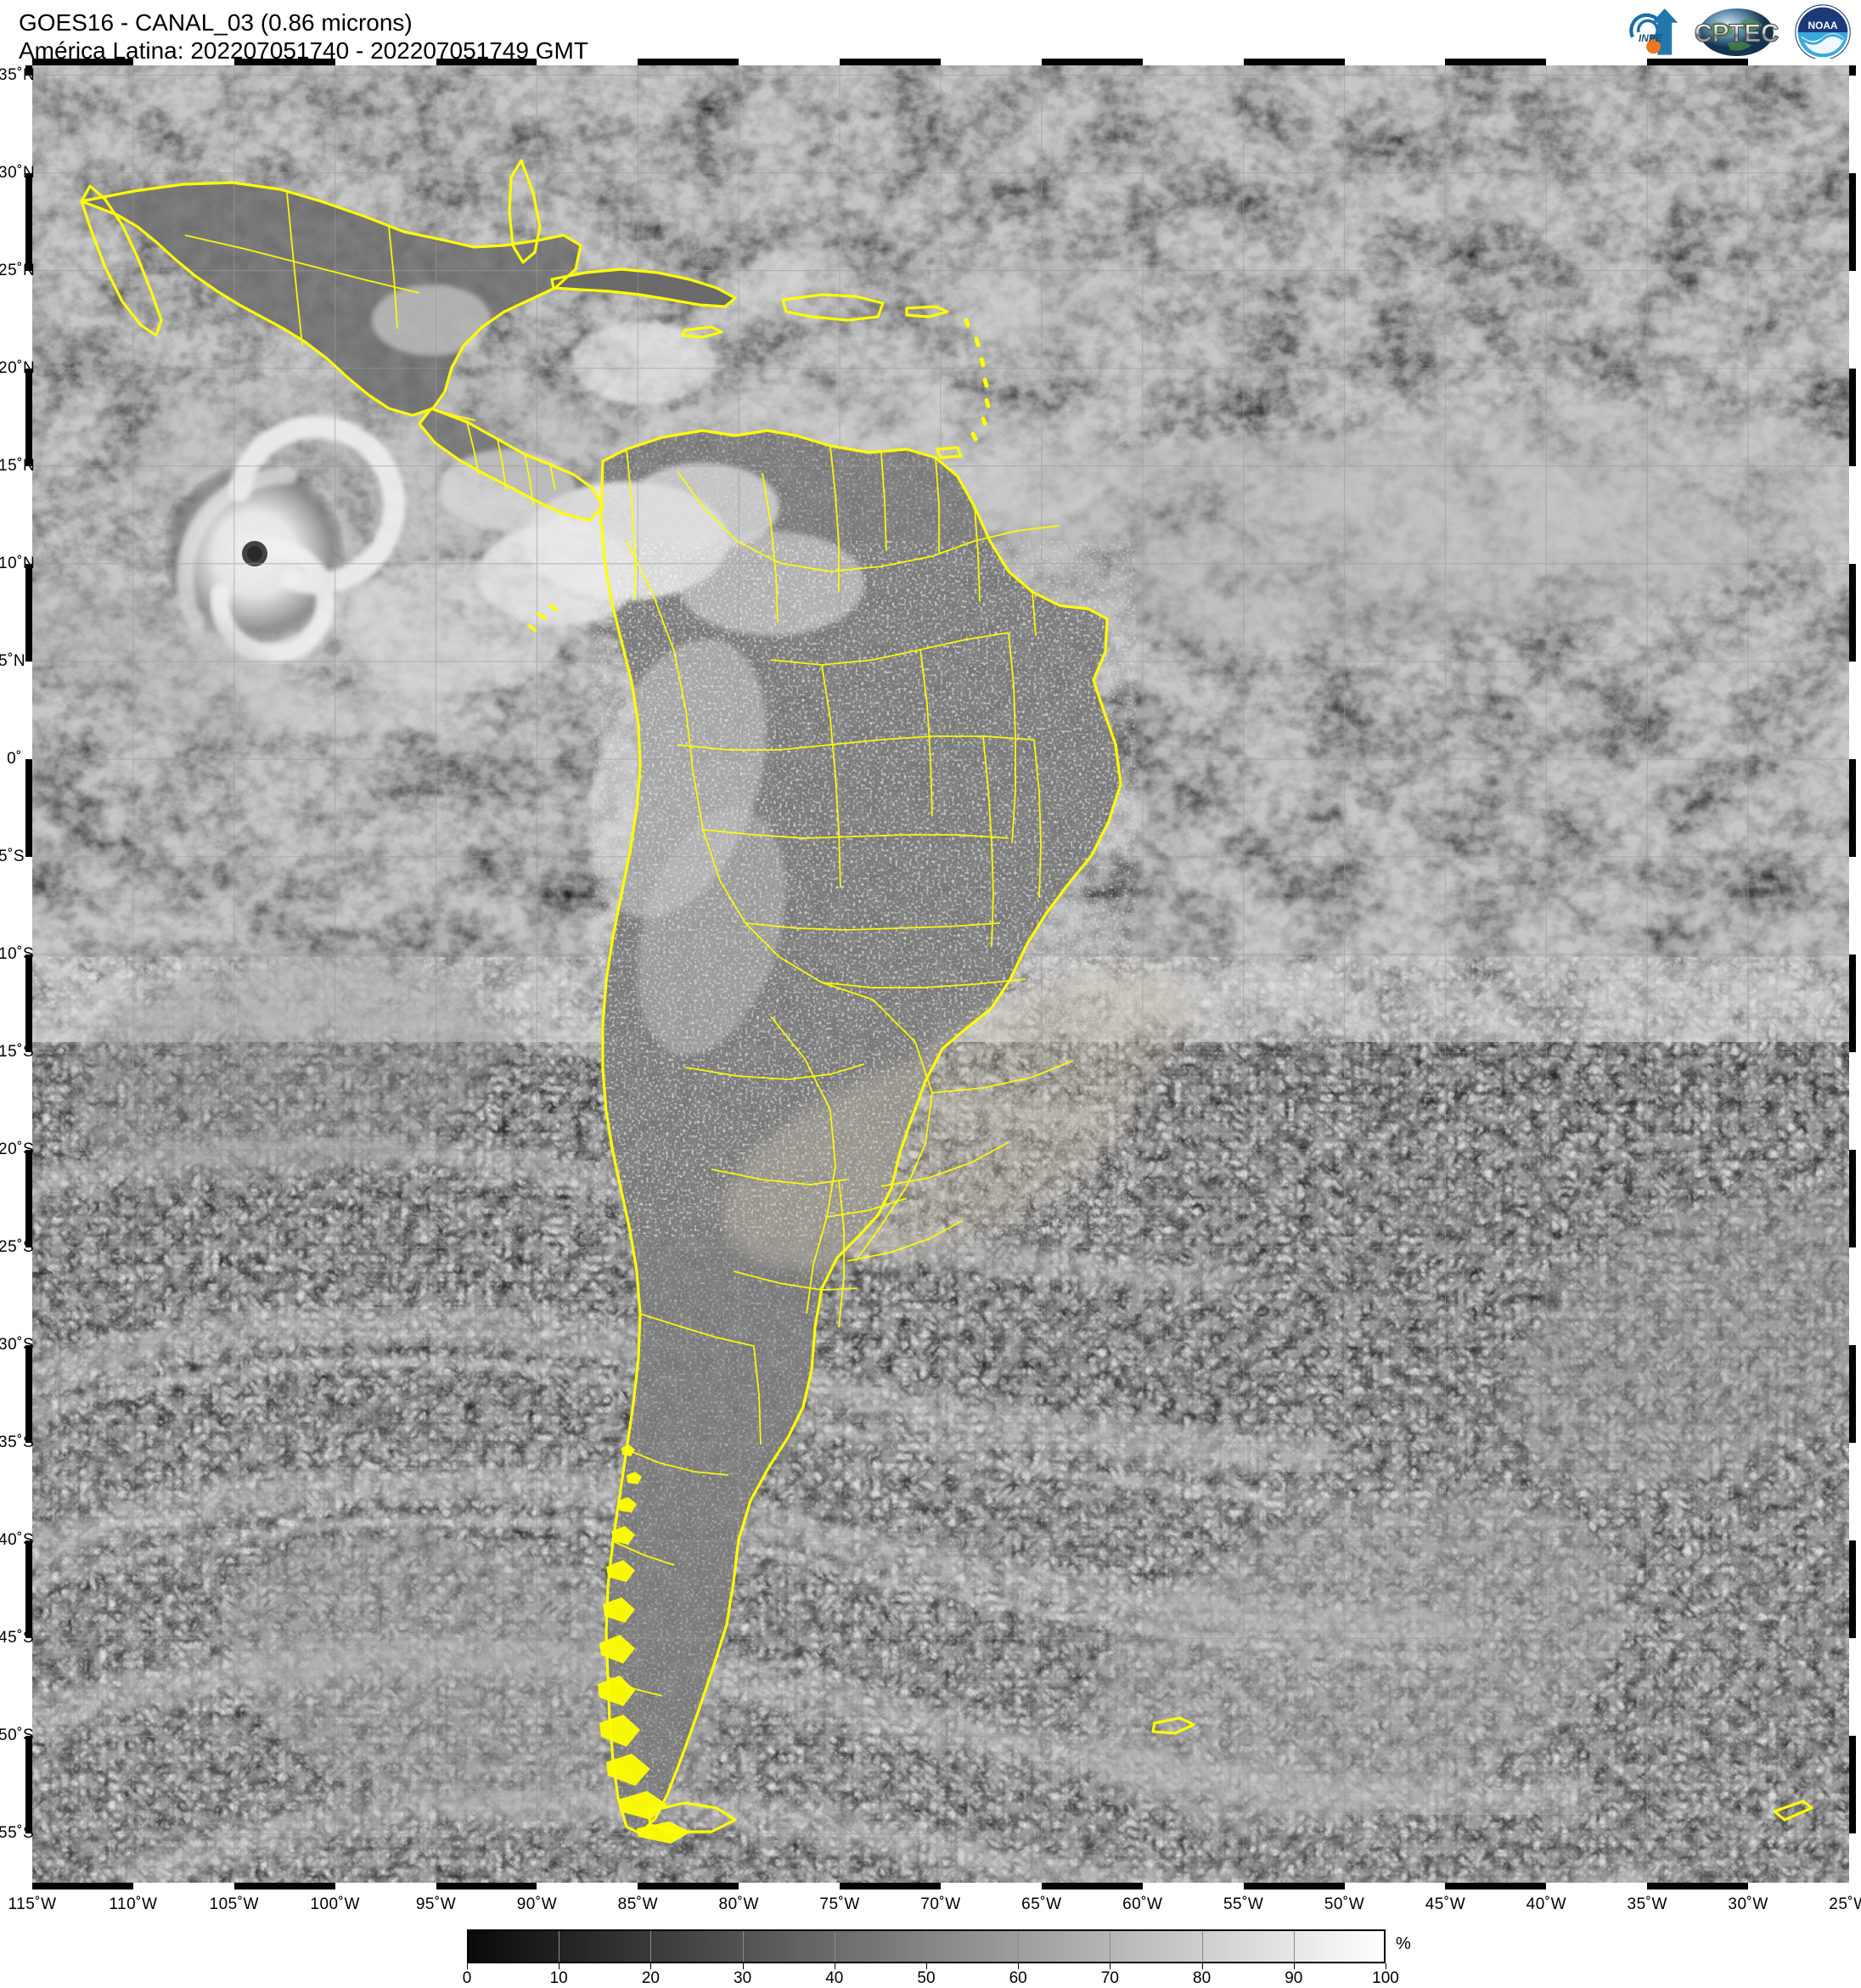 The image size is (1861, 1988). What do you see at coordinates (216, 22) in the screenshot?
I see `page-title: GOES16 - CANAL_03 (0.86 microns)` at bounding box center [216, 22].